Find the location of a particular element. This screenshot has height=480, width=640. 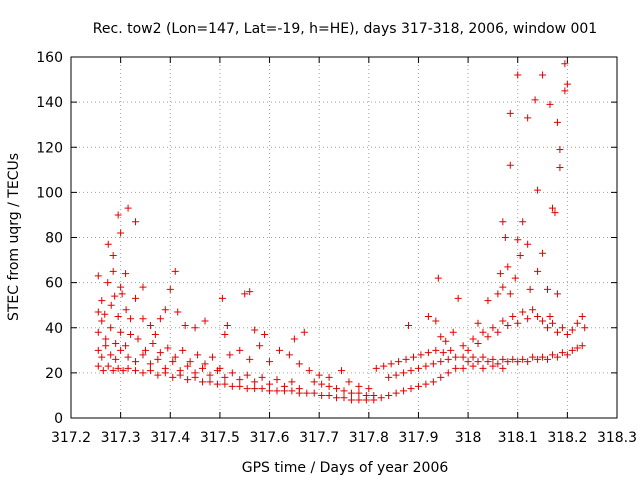

x-tick-label: 318.2 is located at coordinates (567, 438).